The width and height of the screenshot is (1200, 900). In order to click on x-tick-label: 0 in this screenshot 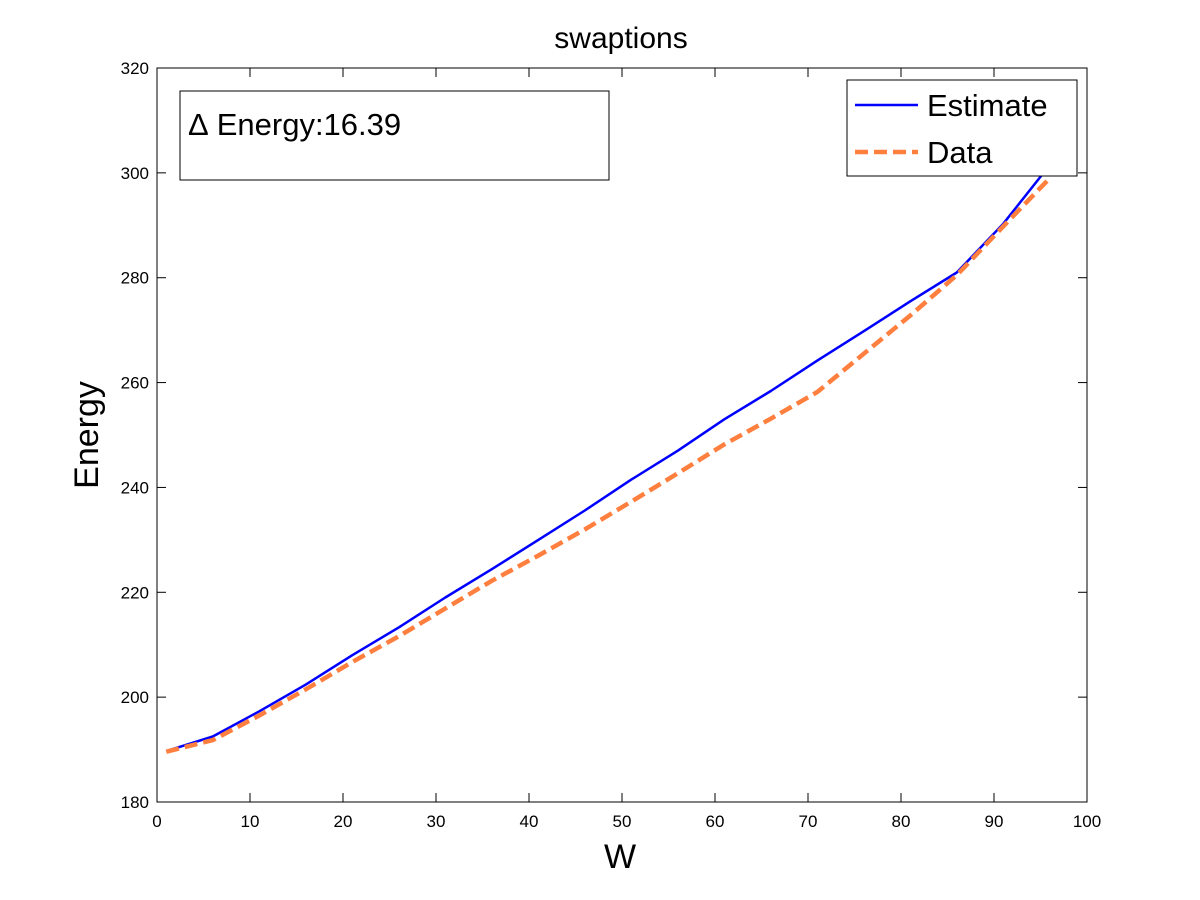, I will do `click(156, 821)`.